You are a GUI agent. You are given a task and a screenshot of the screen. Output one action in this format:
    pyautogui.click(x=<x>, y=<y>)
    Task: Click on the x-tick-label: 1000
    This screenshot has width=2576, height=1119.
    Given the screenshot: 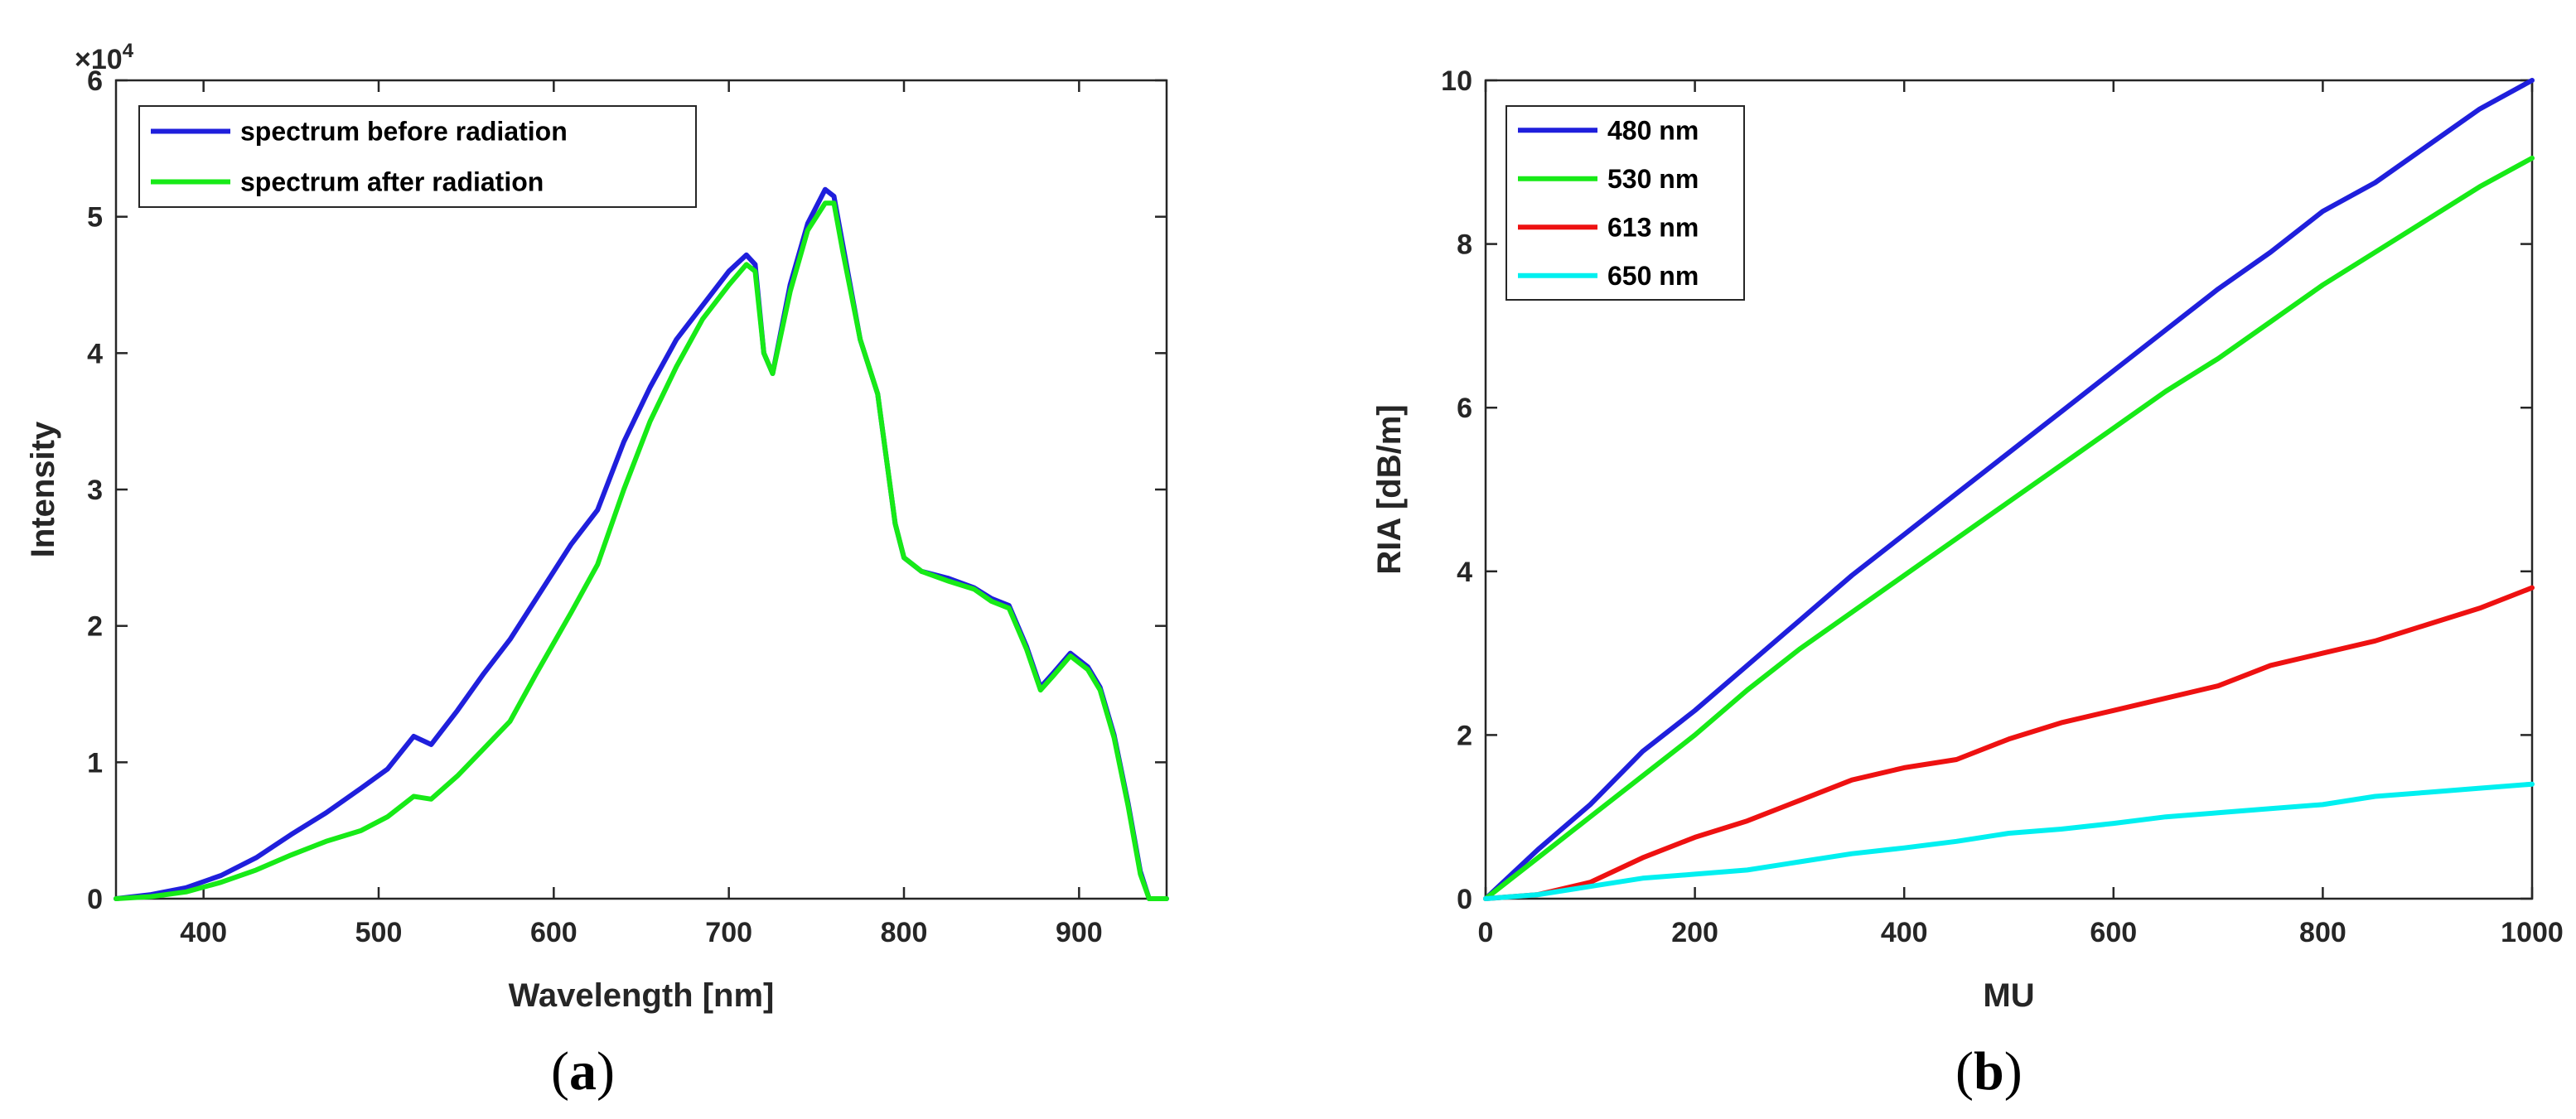 What is the action you would take?
    pyautogui.click(x=2532, y=933)
    